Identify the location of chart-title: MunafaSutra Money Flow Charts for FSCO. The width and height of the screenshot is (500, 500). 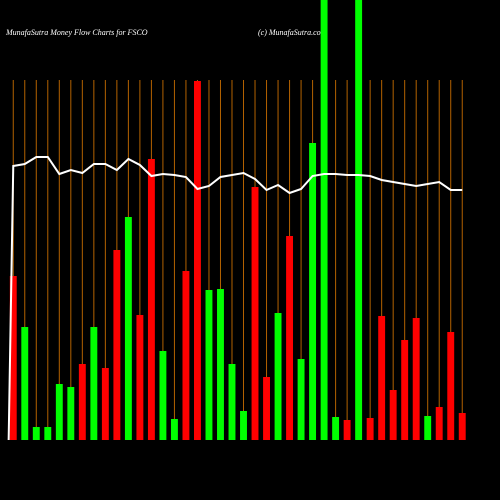
(76, 32).